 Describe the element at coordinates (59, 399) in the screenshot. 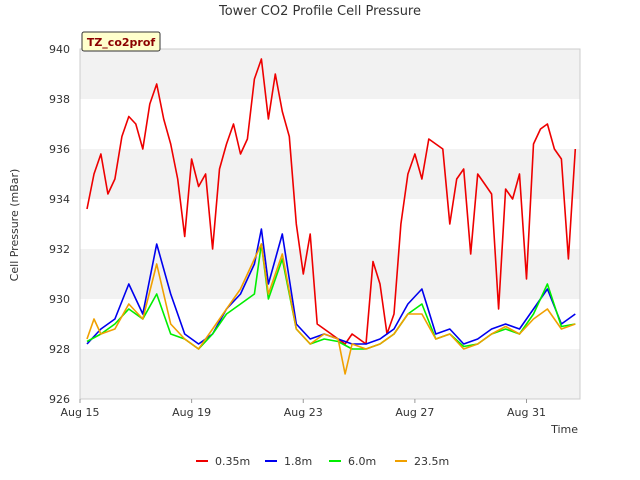

I see `y-tick-label: 926` at that location.